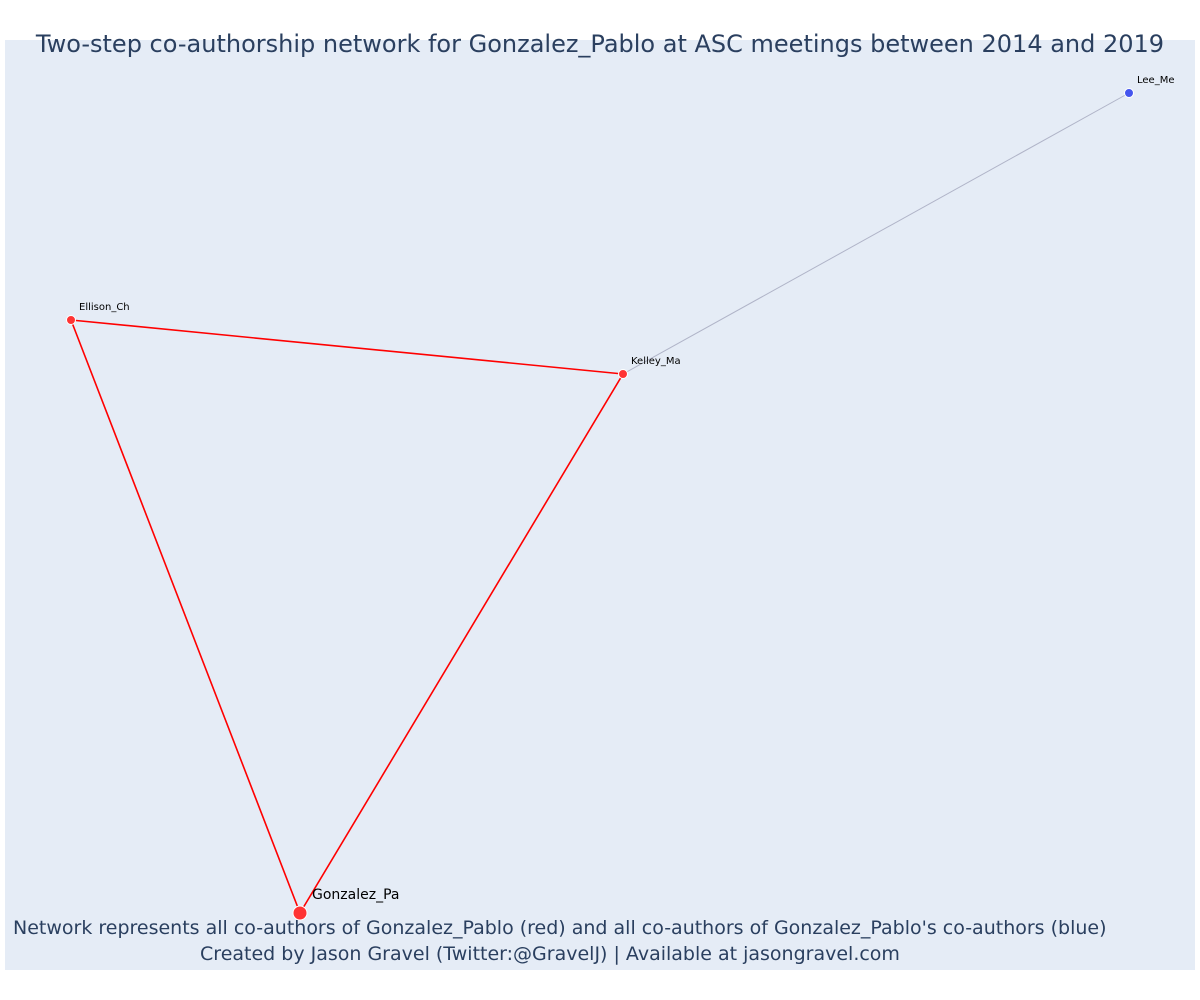 This screenshot has height=1000, width=1200. I want to click on node-Lee_Me, so click(1129, 93).